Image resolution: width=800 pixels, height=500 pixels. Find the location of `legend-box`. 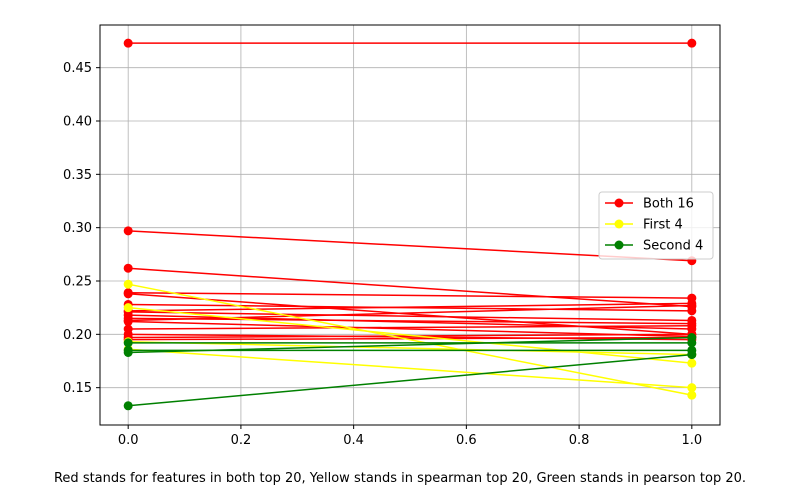

legend-box is located at coordinates (656, 225).